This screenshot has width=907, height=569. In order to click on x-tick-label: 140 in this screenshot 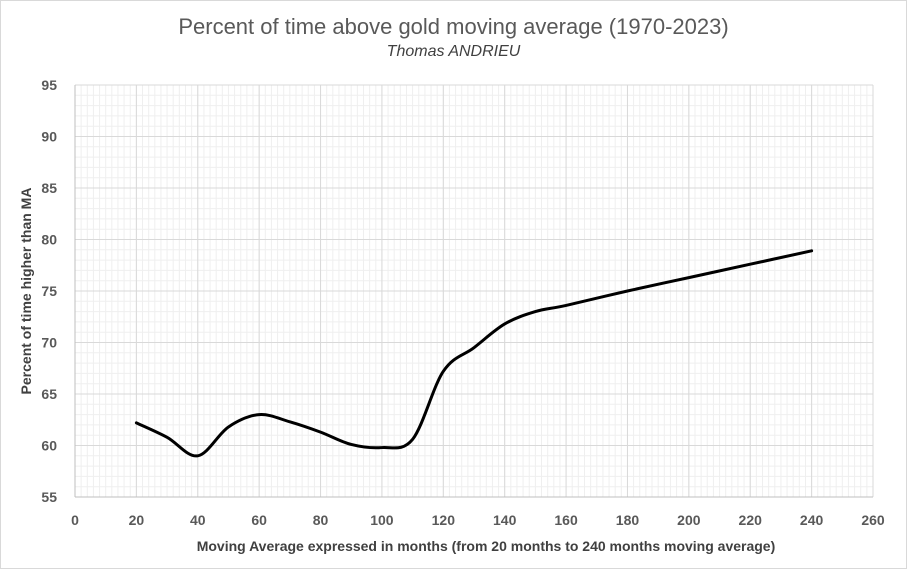, I will do `click(505, 520)`.